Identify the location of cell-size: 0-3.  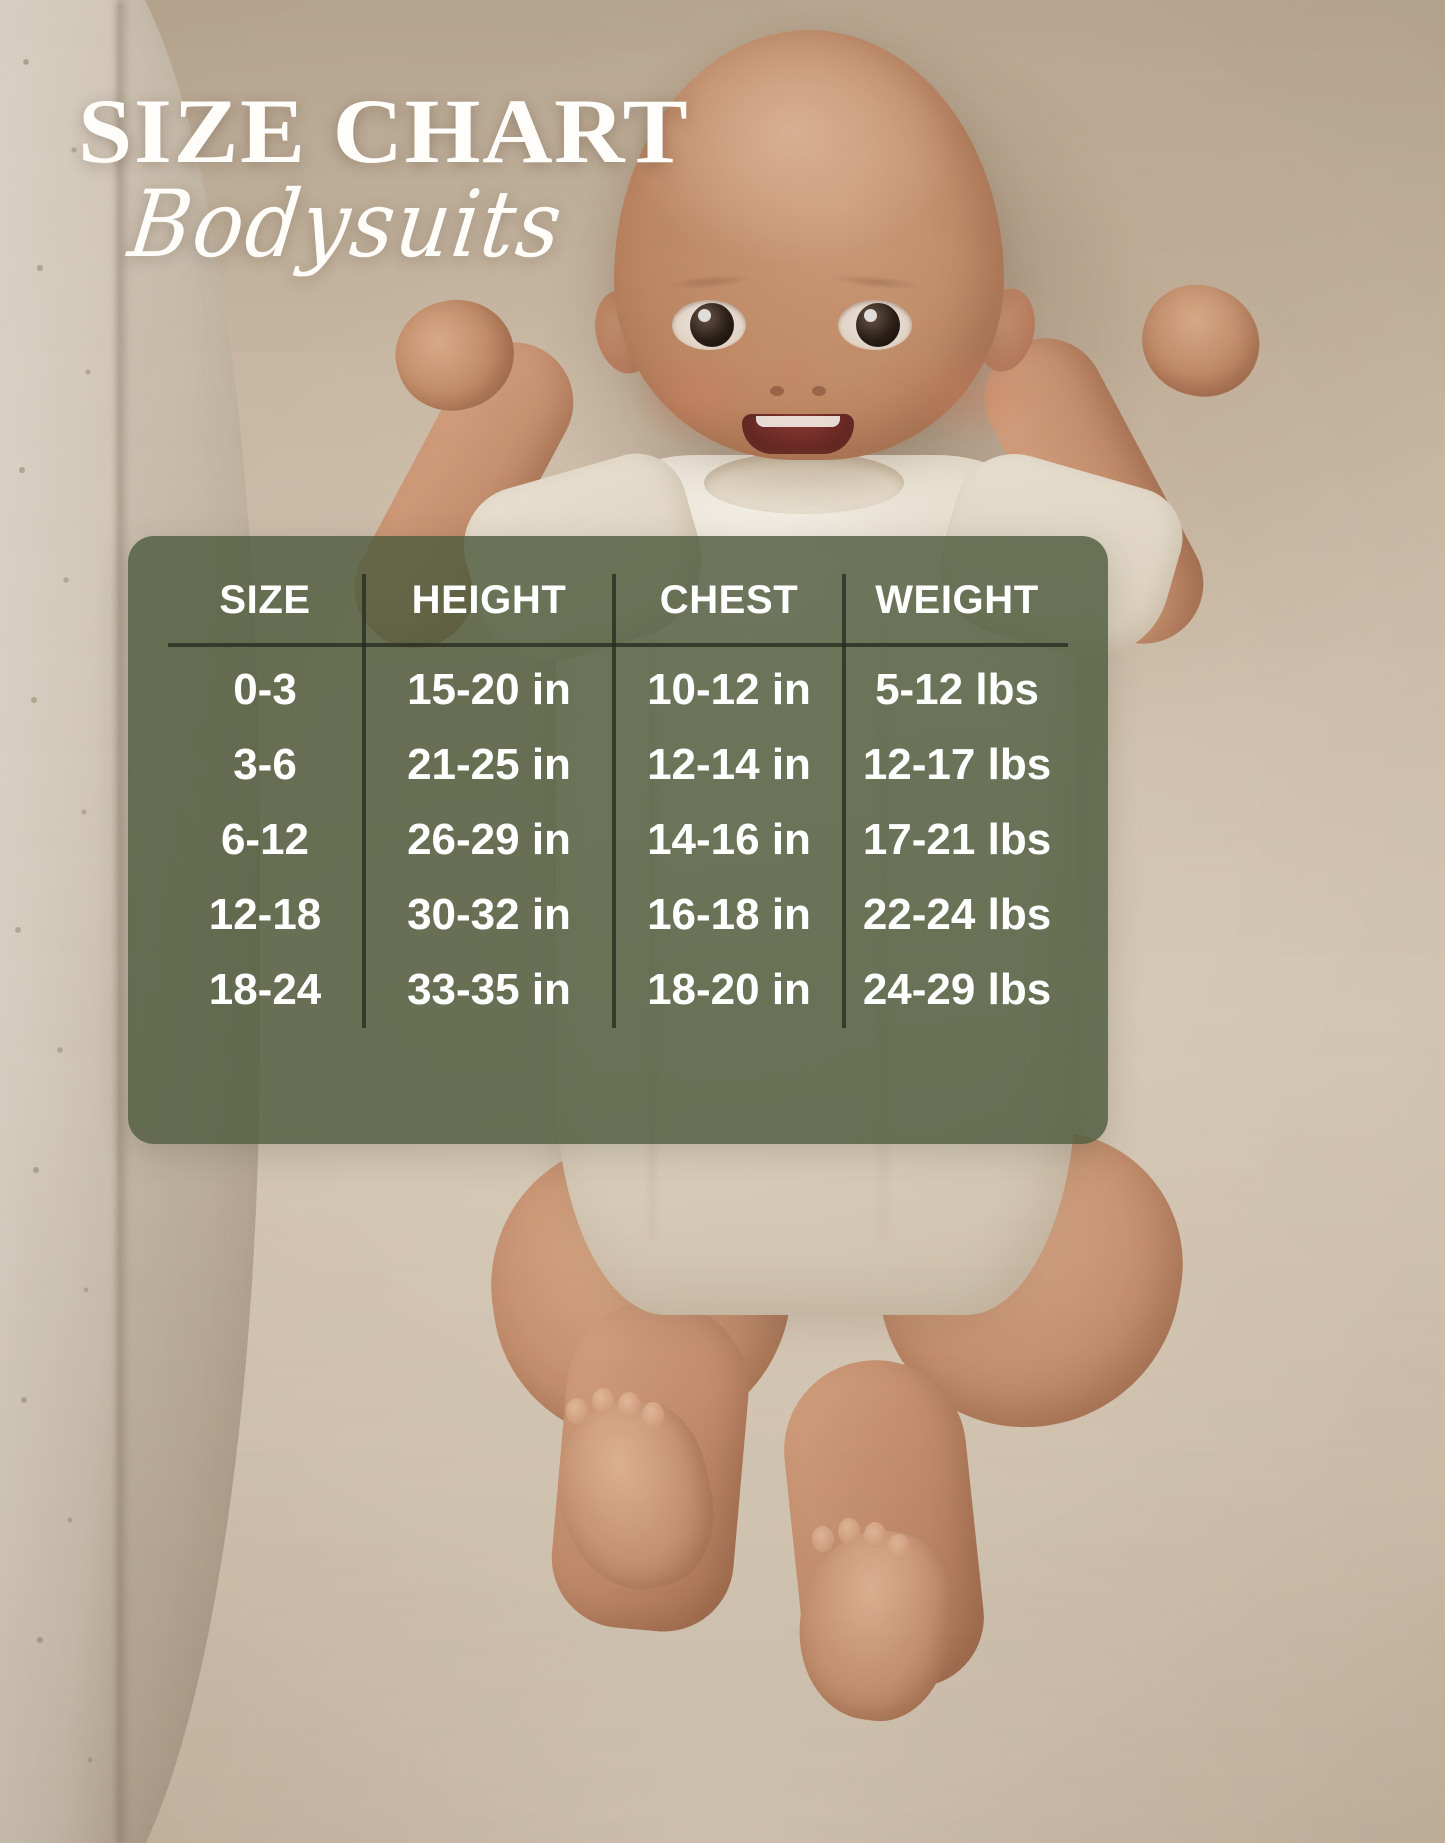
(267, 686).